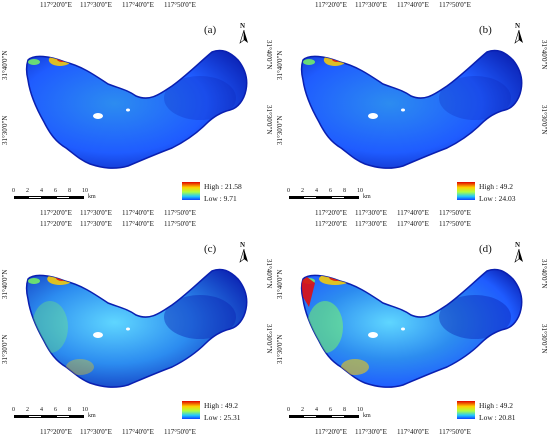 The image size is (550, 438). Describe the element at coordinates (210, 249) in the screenshot. I see `panel-label: (c)` at that location.